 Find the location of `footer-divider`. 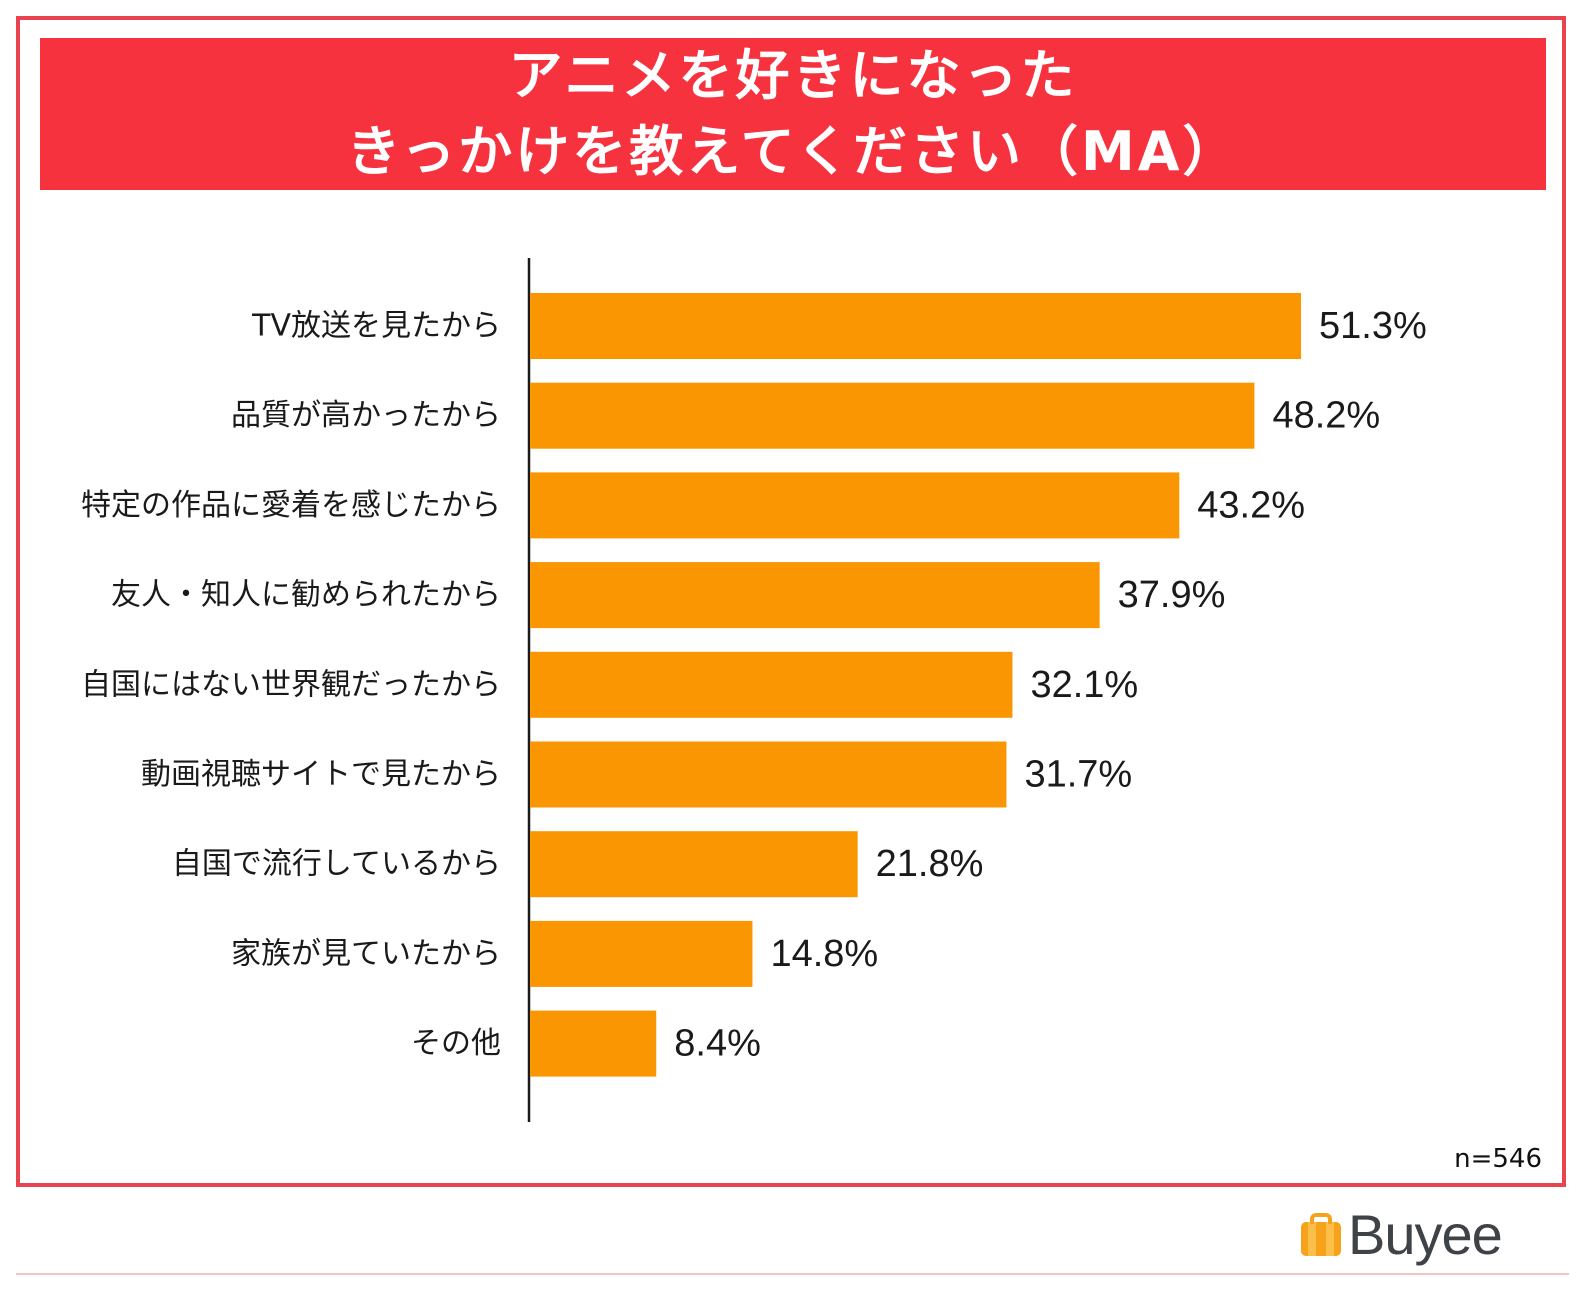

footer-divider is located at coordinates (792, 1274).